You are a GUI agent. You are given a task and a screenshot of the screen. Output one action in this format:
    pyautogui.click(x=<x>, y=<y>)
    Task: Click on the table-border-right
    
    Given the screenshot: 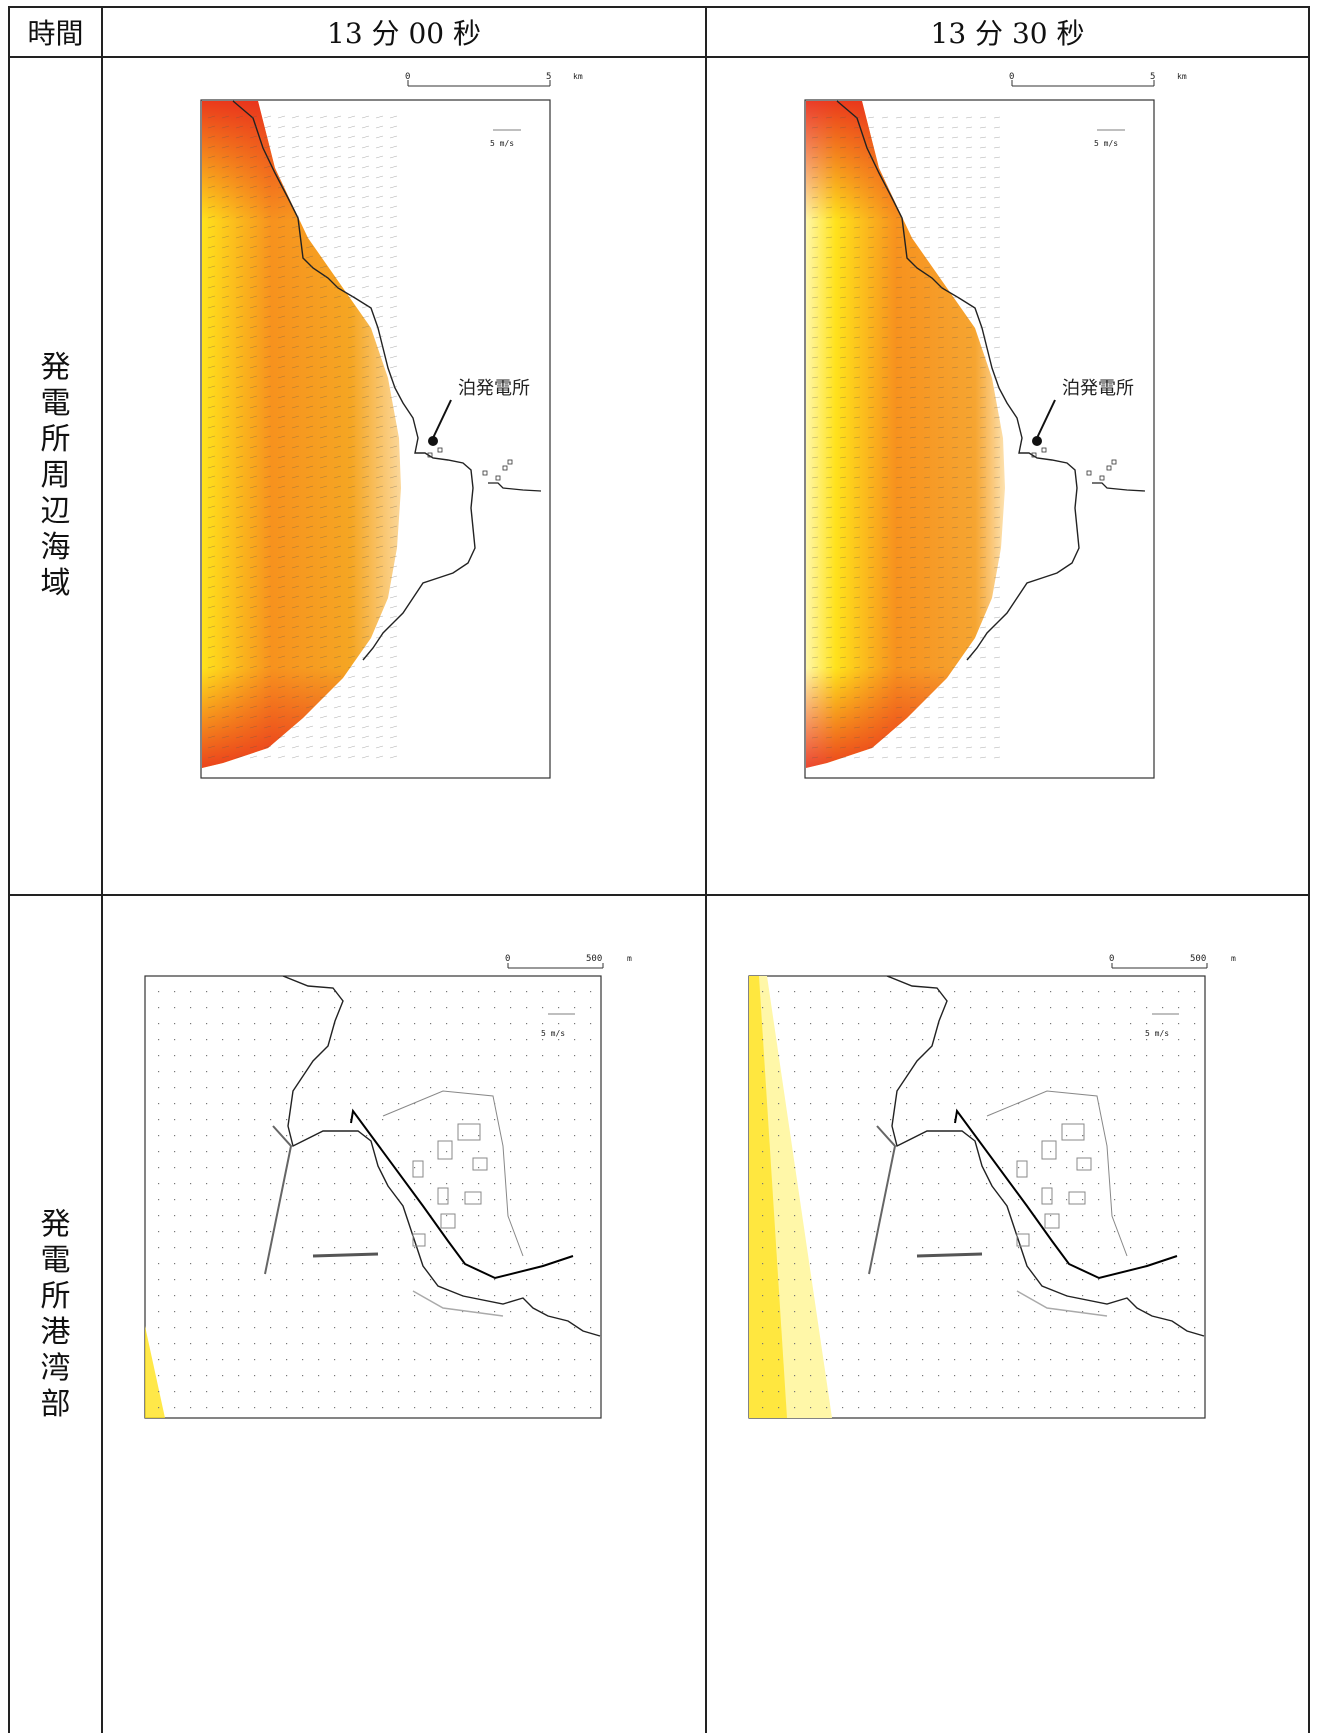 What is the action you would take?
    pyautogui.click(x=1309, y=869)
    